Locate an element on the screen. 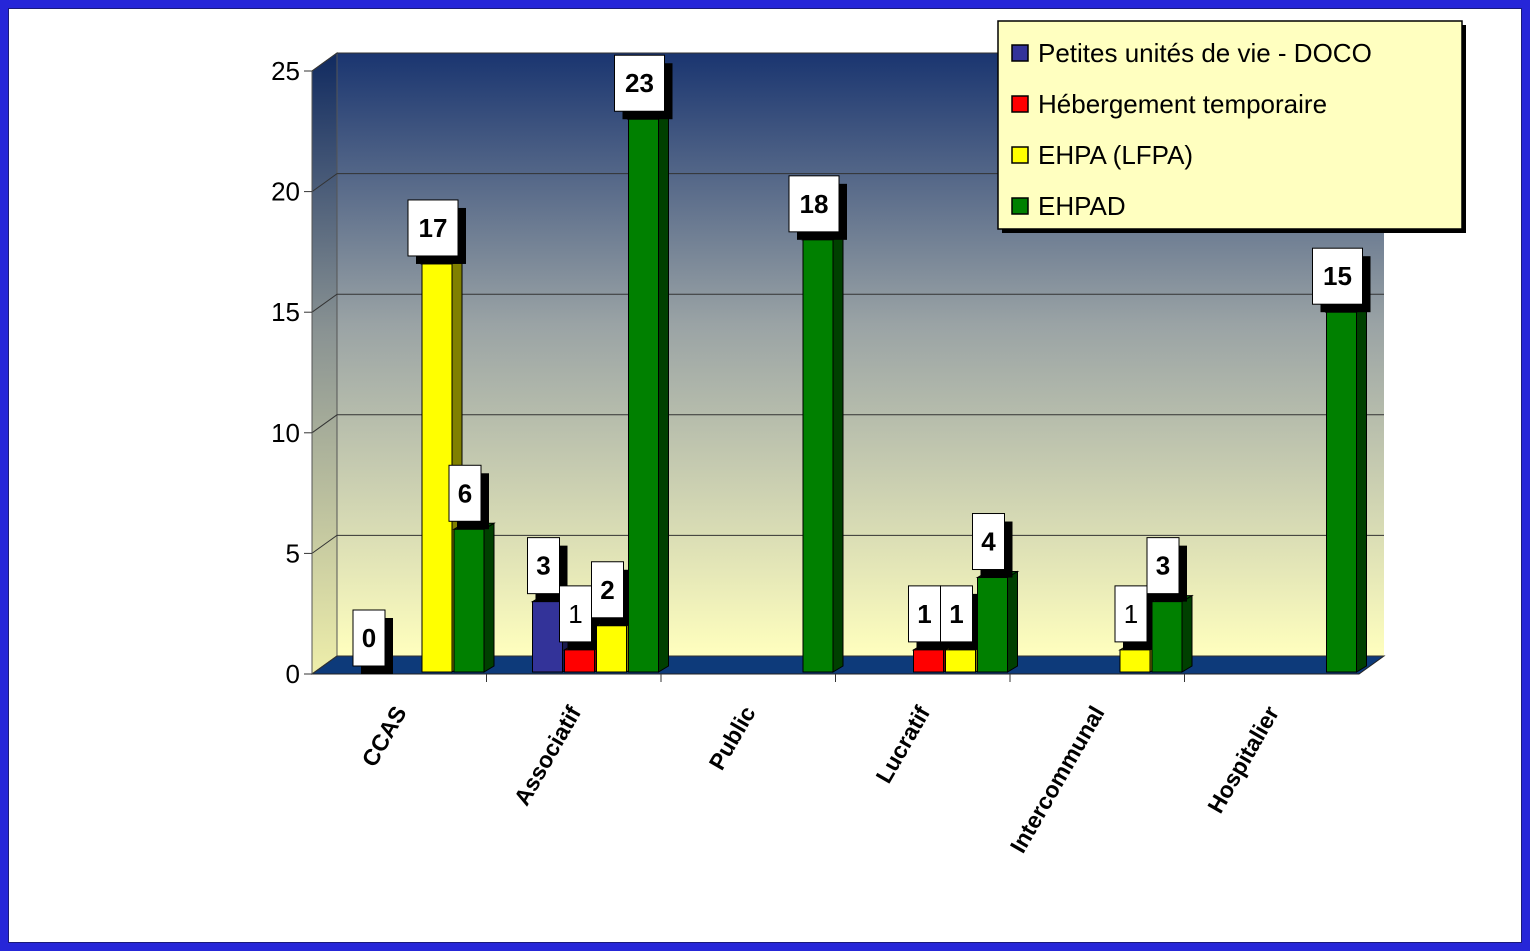 Image resolution: width=1530 pixels, height=951 pixels. category-label: Lucratif is located at coordinates (902, 744).